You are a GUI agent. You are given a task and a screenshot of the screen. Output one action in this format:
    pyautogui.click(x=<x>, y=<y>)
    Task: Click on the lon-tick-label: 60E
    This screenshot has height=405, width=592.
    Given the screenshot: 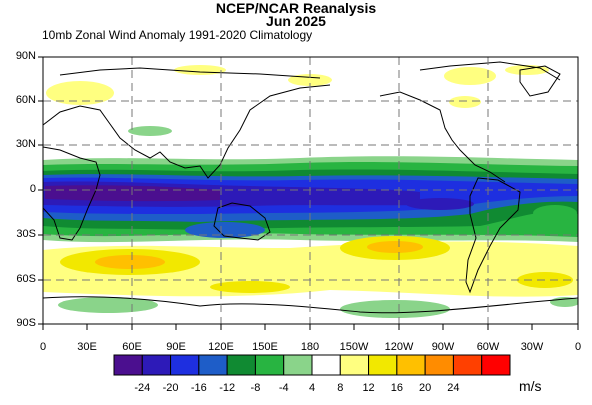 What is the action you would take?
    pyautogui.click(x=132, y=347)
    